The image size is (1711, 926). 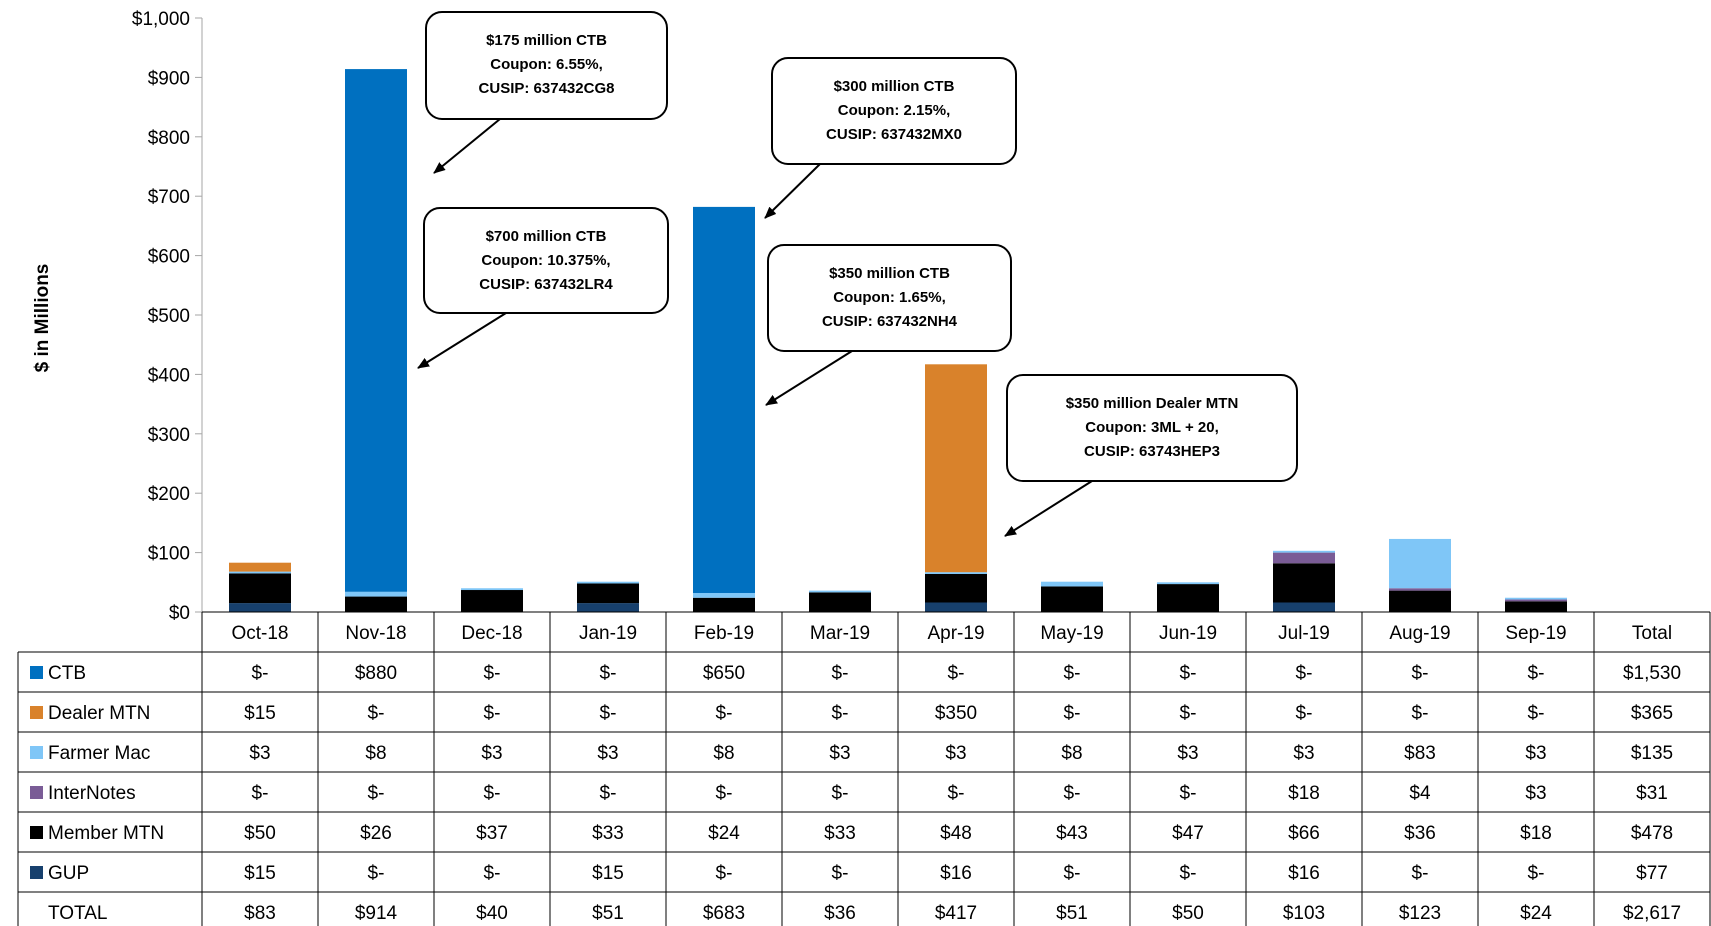 I want to click on x-tick-label: Jun-19, so click(x=1188, y=633).